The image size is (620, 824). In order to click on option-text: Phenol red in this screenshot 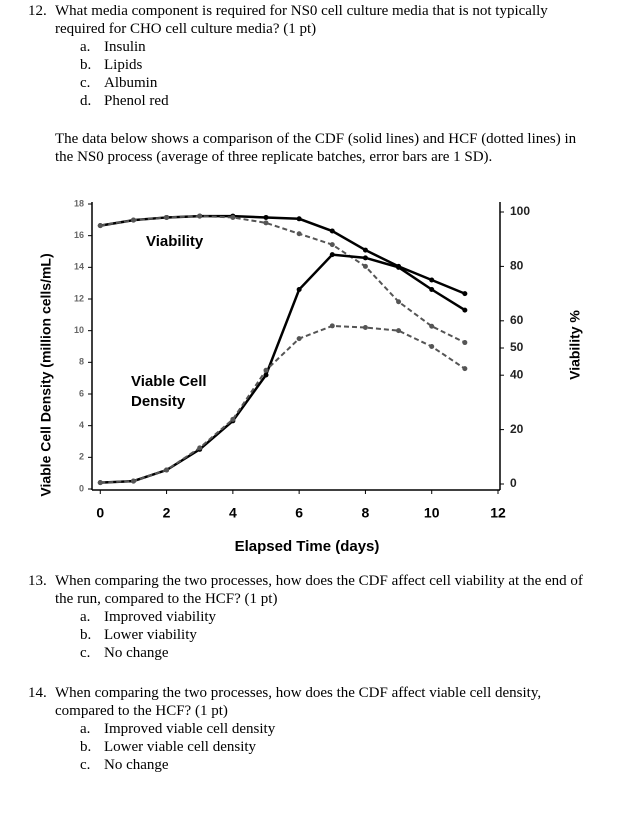, I will do `click(136, 101)`.